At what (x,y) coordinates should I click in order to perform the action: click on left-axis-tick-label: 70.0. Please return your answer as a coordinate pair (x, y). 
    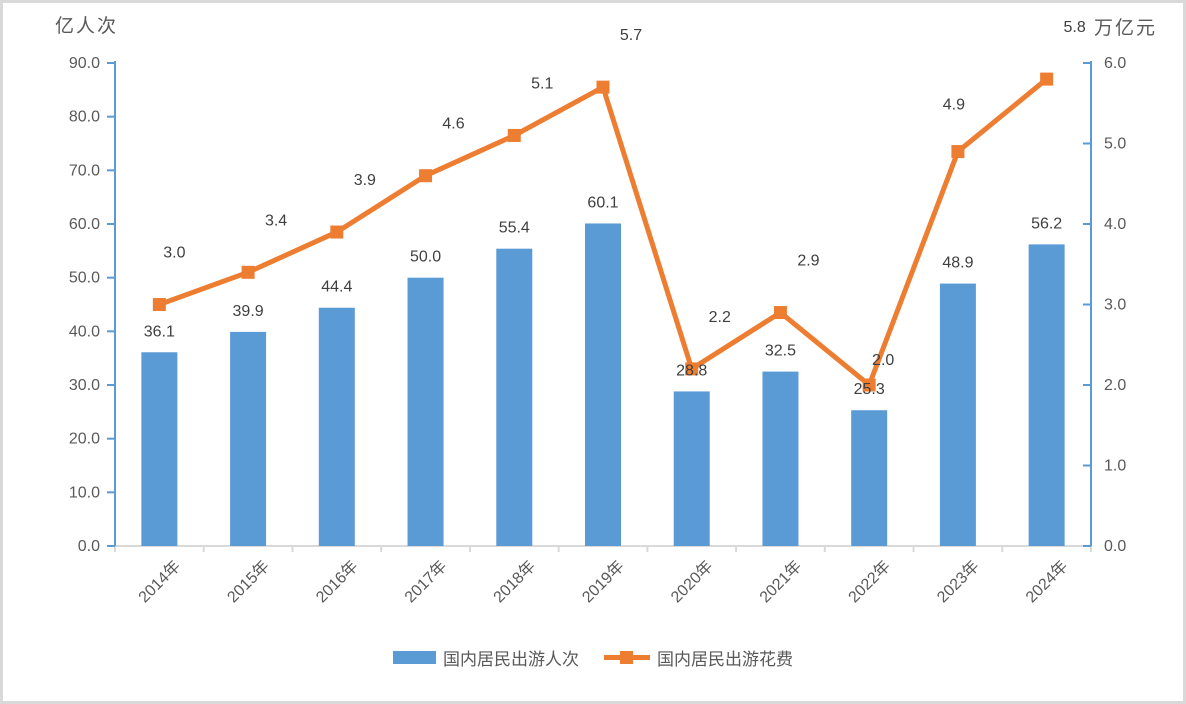
    Looking at the image, I should click on (84, 170).